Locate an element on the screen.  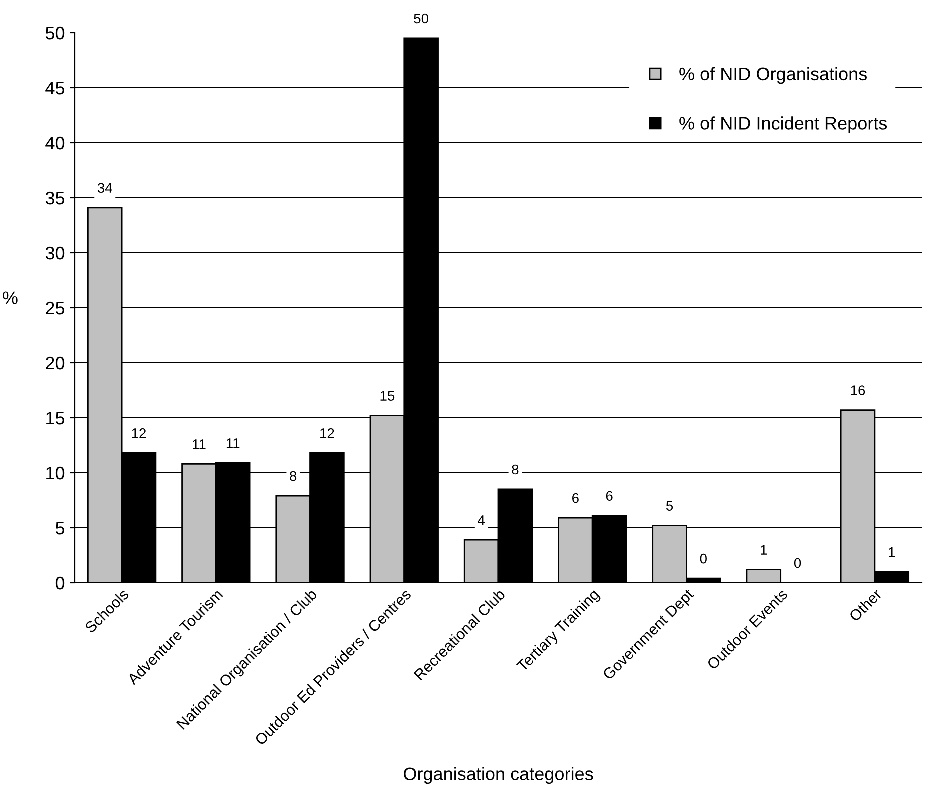
y-tick-label: 20 is located at coordinates (55, 363).